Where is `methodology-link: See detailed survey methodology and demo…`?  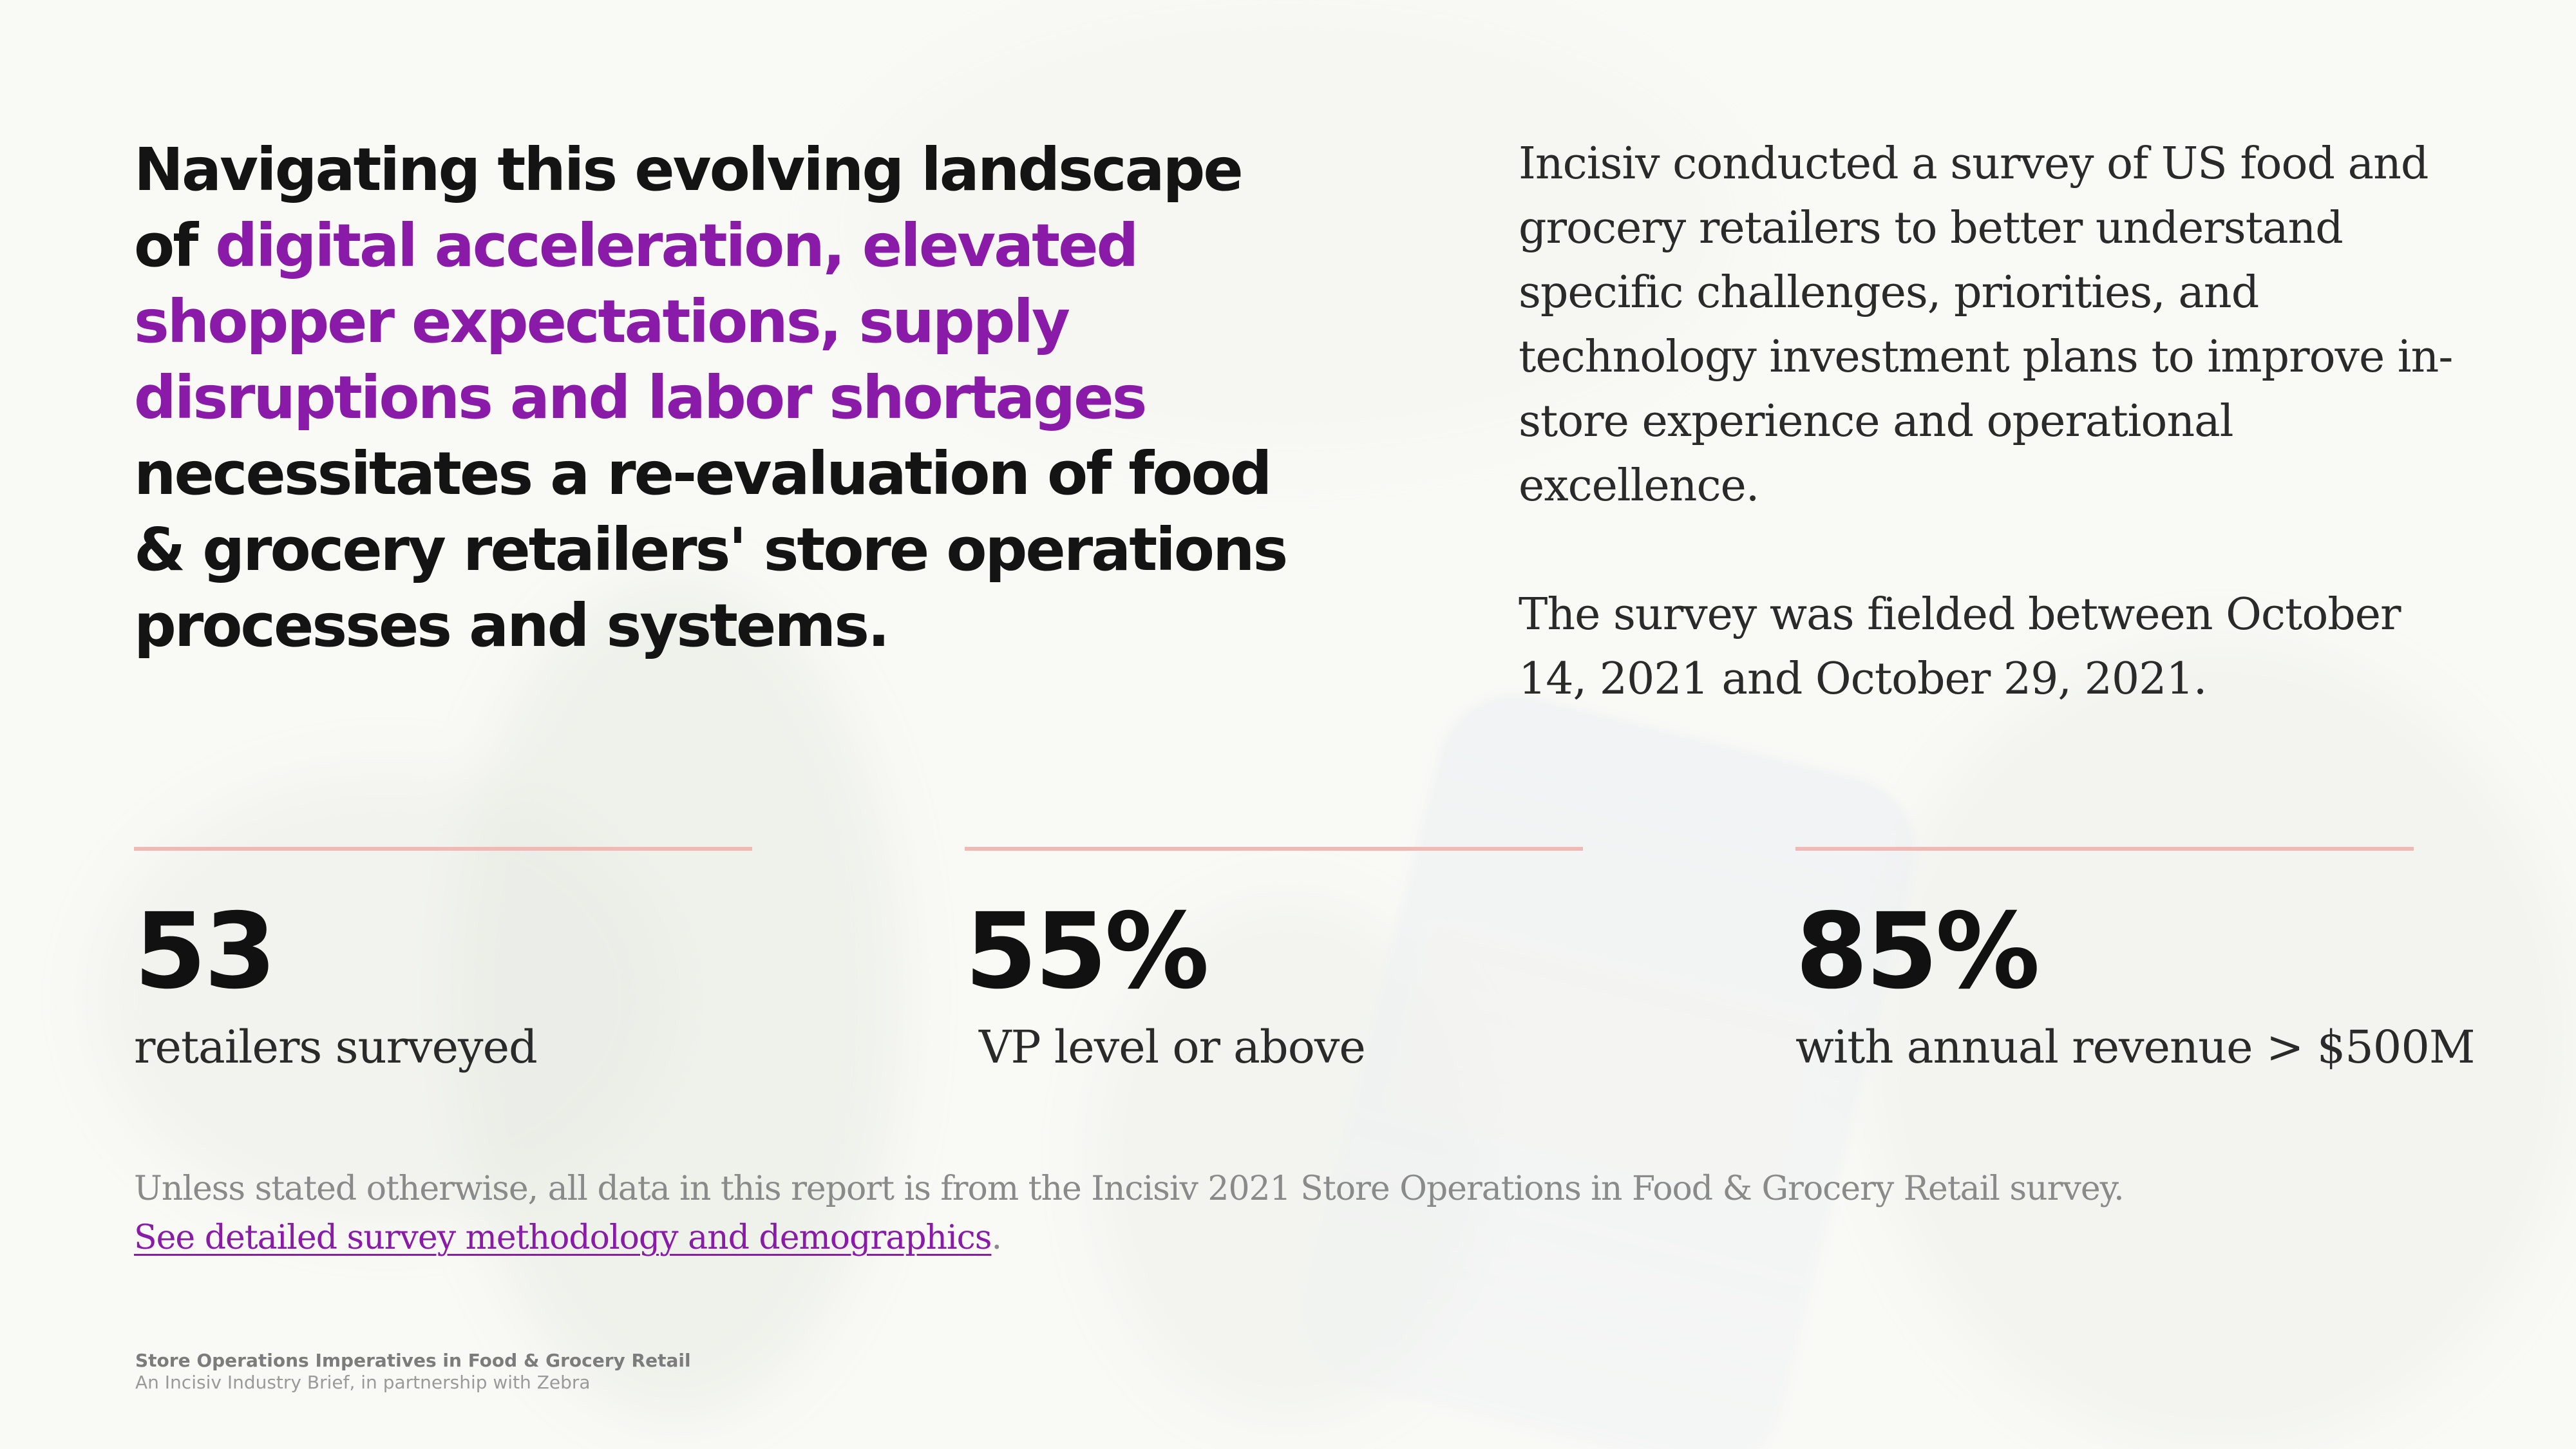
methodology-link: See detailed survey methodology and demo… is located at coordinates (563, 1237).